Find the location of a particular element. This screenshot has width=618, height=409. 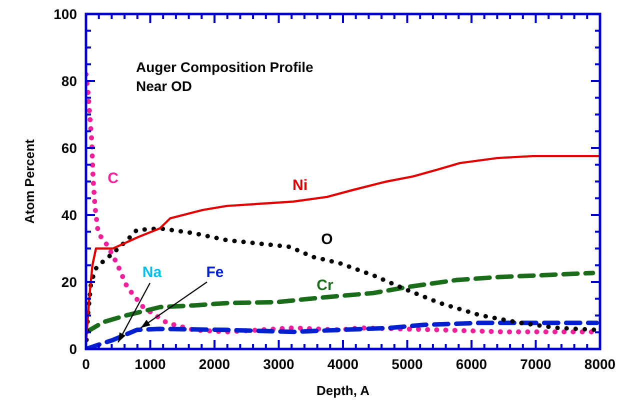

x-tick-label: 5000 is located at coordinates (408, 364).